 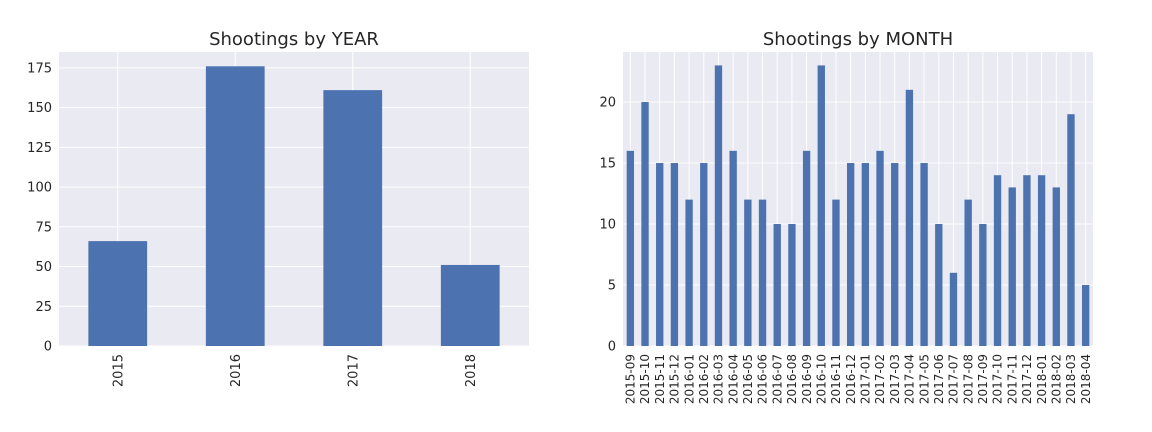 What do you see at coordinates (48, 347) in the screenshot?
I see `year-y-tick-label: 0` at bounding box center [48, 347].